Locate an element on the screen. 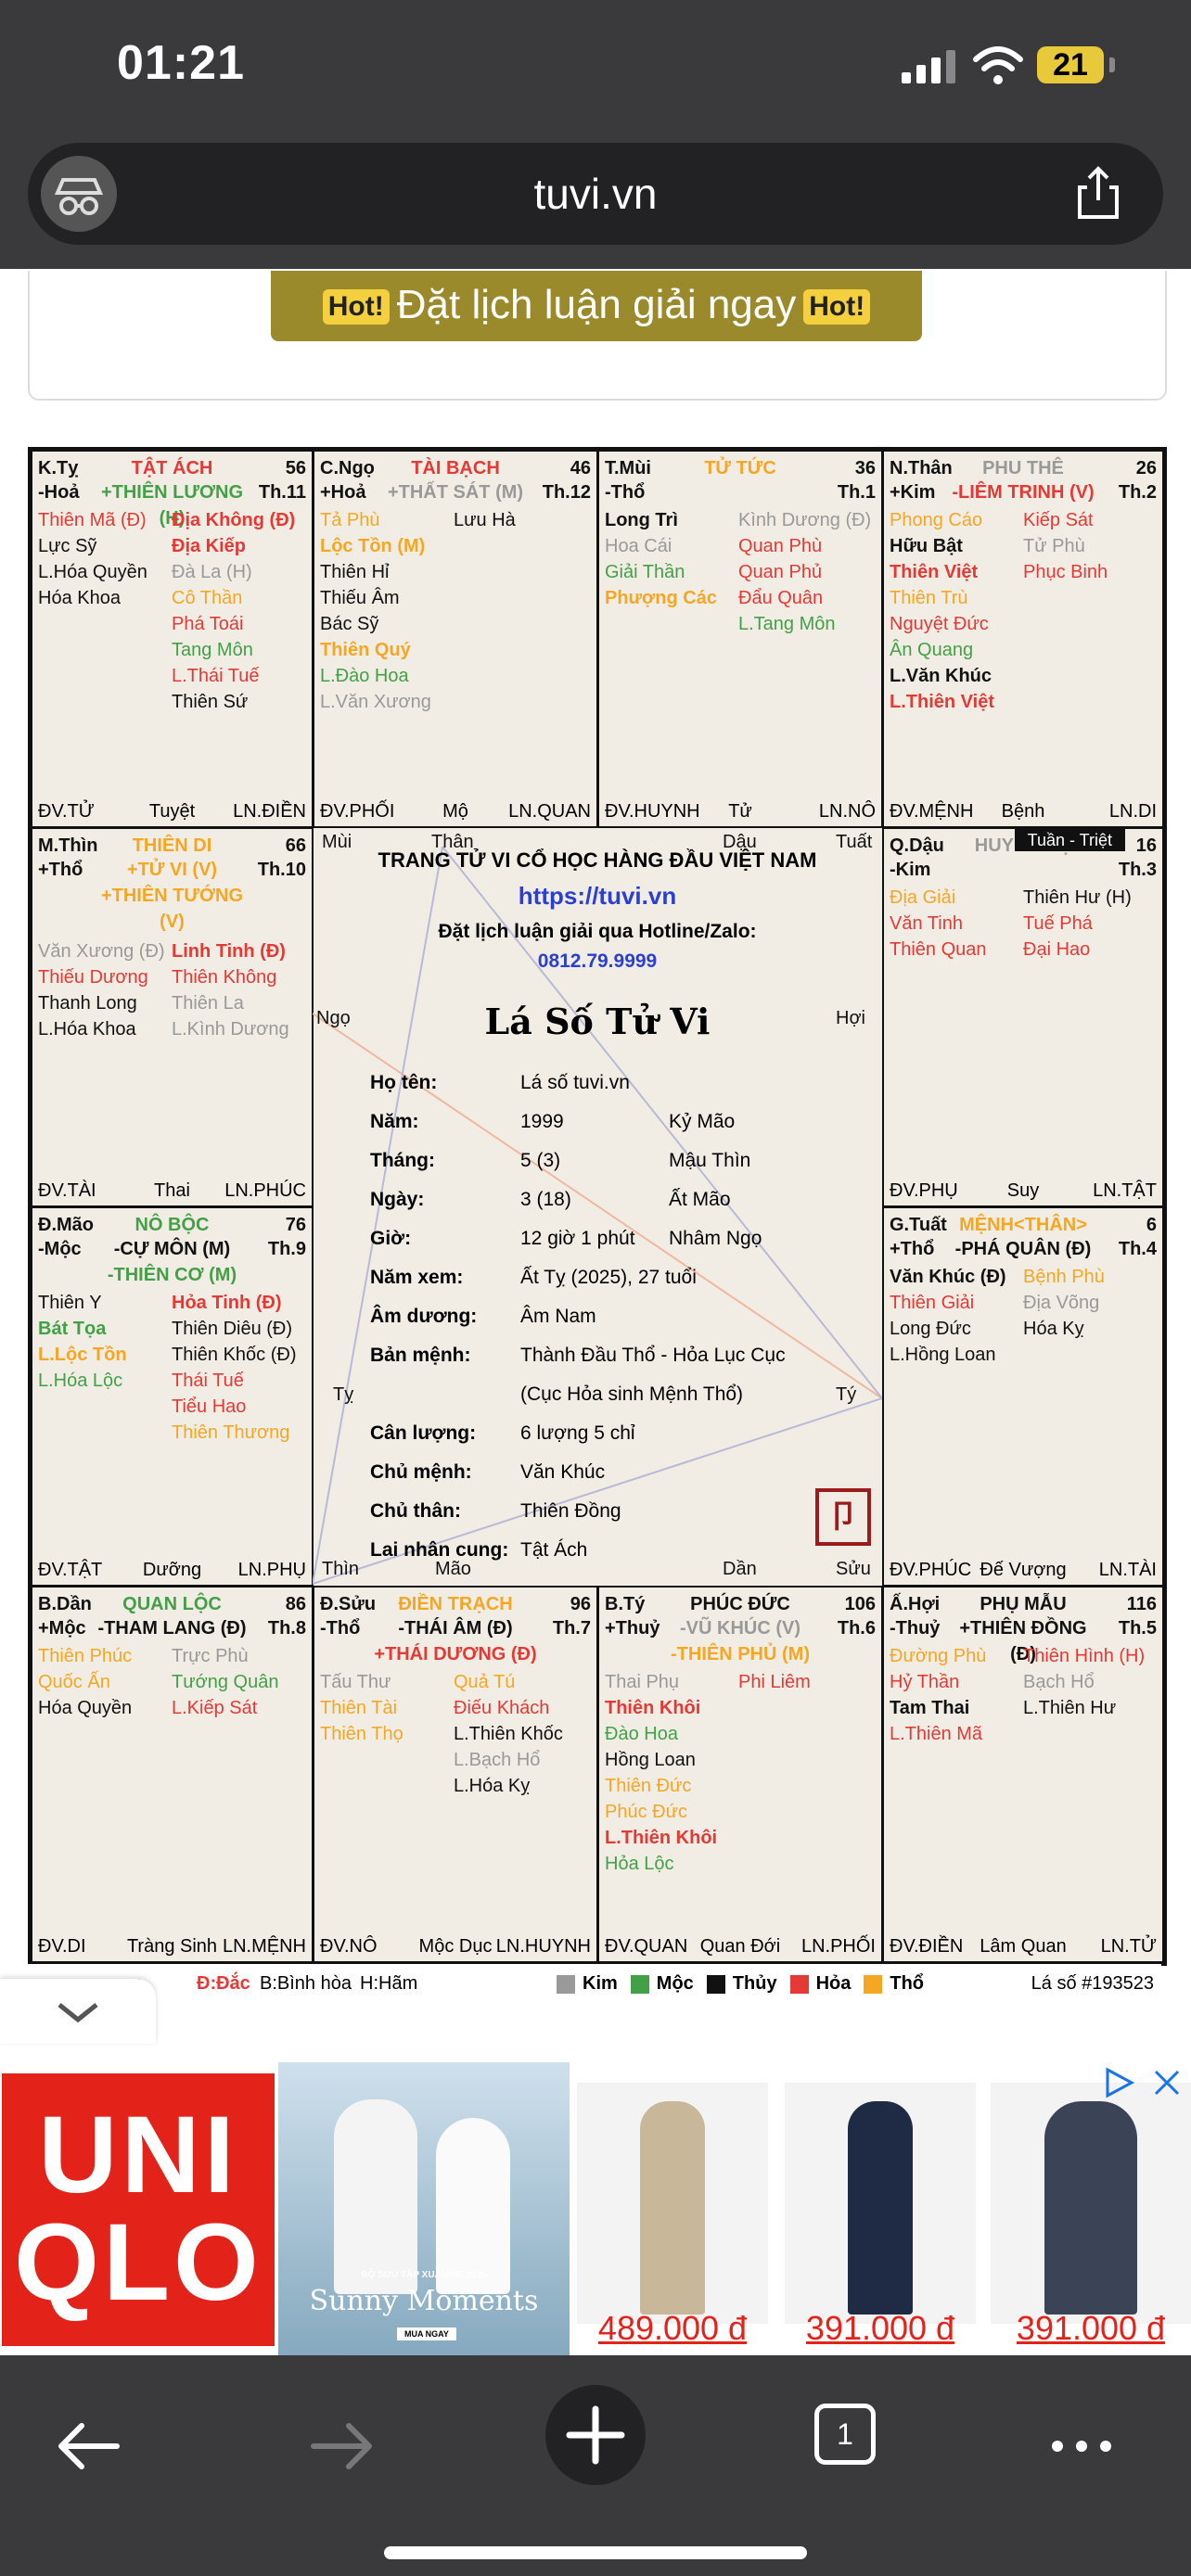 Image resolution: width=1191 pixels, height=2576 pixels. forward-arrow-icon is located at coordinates (341, 2446).